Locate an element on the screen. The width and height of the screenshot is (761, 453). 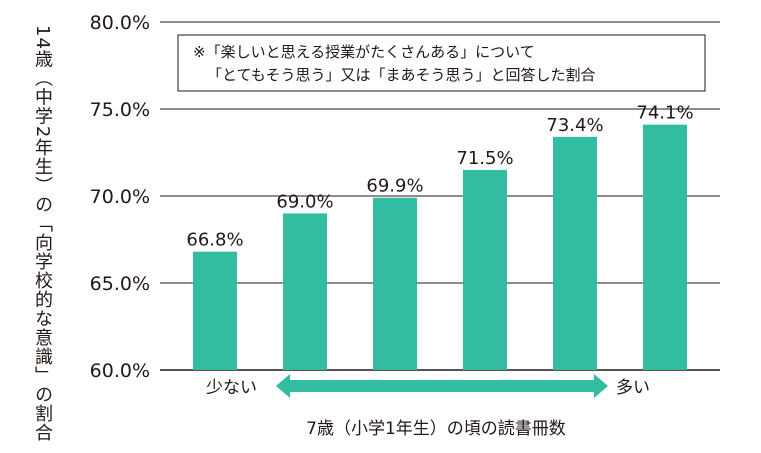
x-left-label: 少ない is located at coordinates (231, 388).